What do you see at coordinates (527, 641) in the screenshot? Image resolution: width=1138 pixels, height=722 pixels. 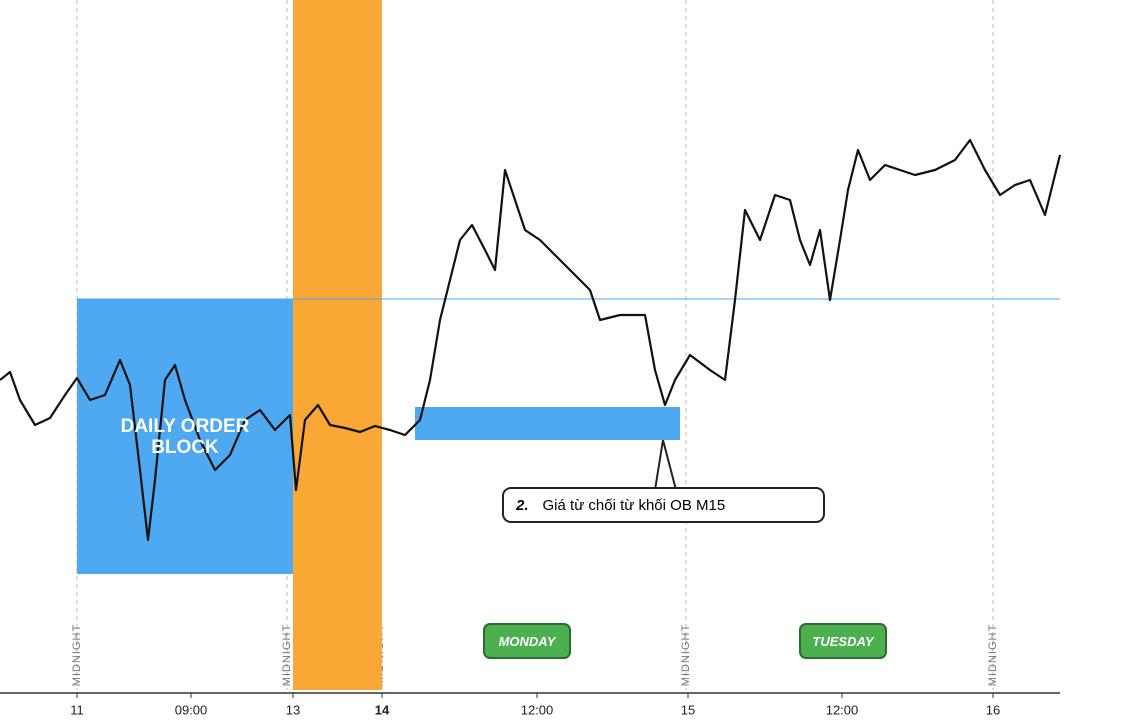 I see `day-badge: MONDAY` at bounding box center [527, 641].